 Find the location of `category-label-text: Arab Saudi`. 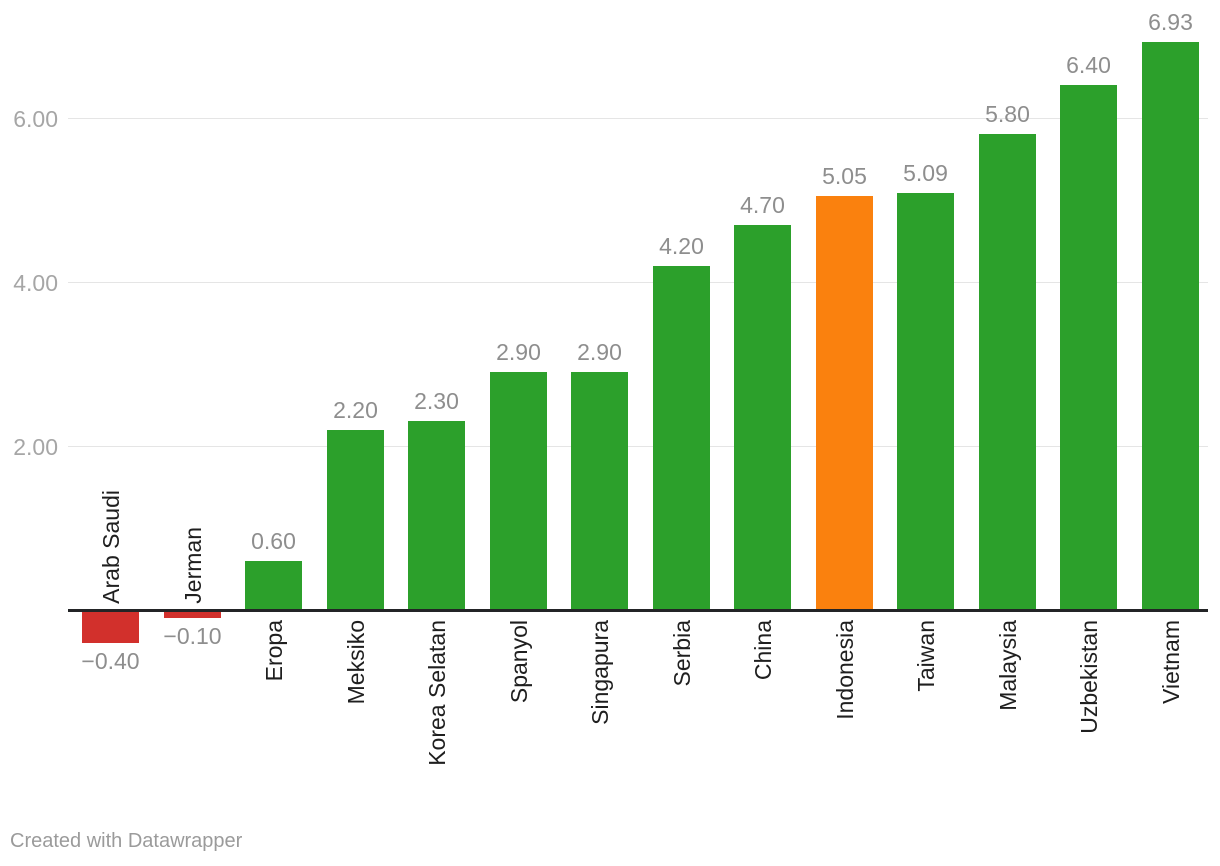

category-label-text: Arab Saudi is located at coordinates (110, 547).